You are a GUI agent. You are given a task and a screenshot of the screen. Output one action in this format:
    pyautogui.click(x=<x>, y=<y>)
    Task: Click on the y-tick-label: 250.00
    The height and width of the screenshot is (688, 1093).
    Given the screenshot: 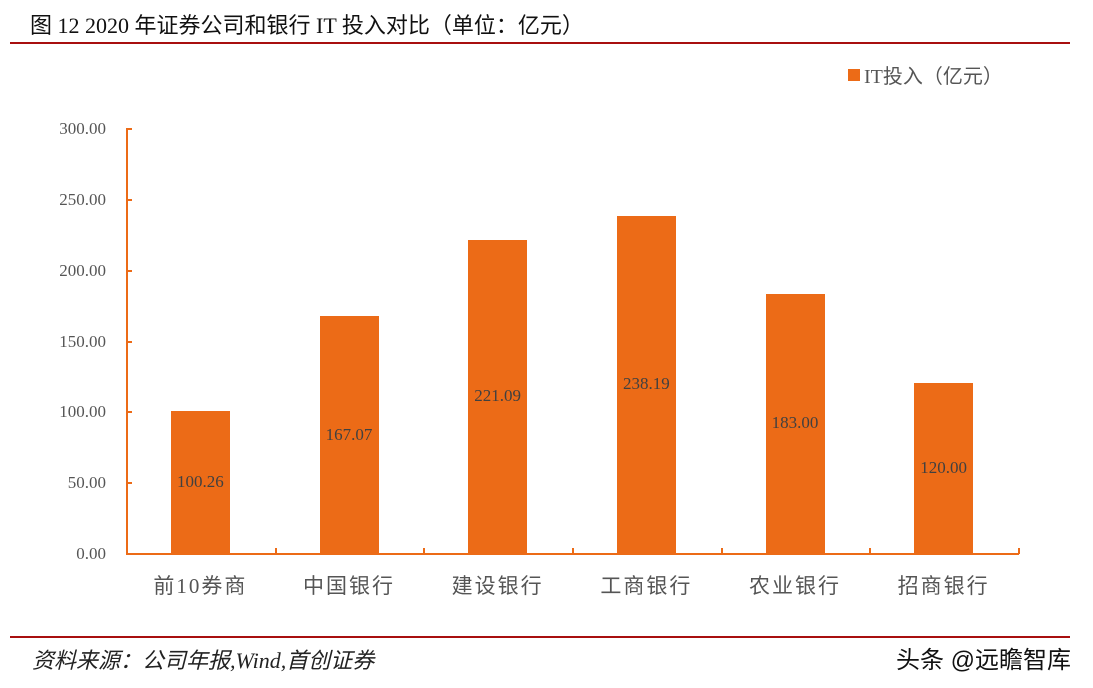 What is the action you would take?
    pyautogui.click(x=82, y=199)
    